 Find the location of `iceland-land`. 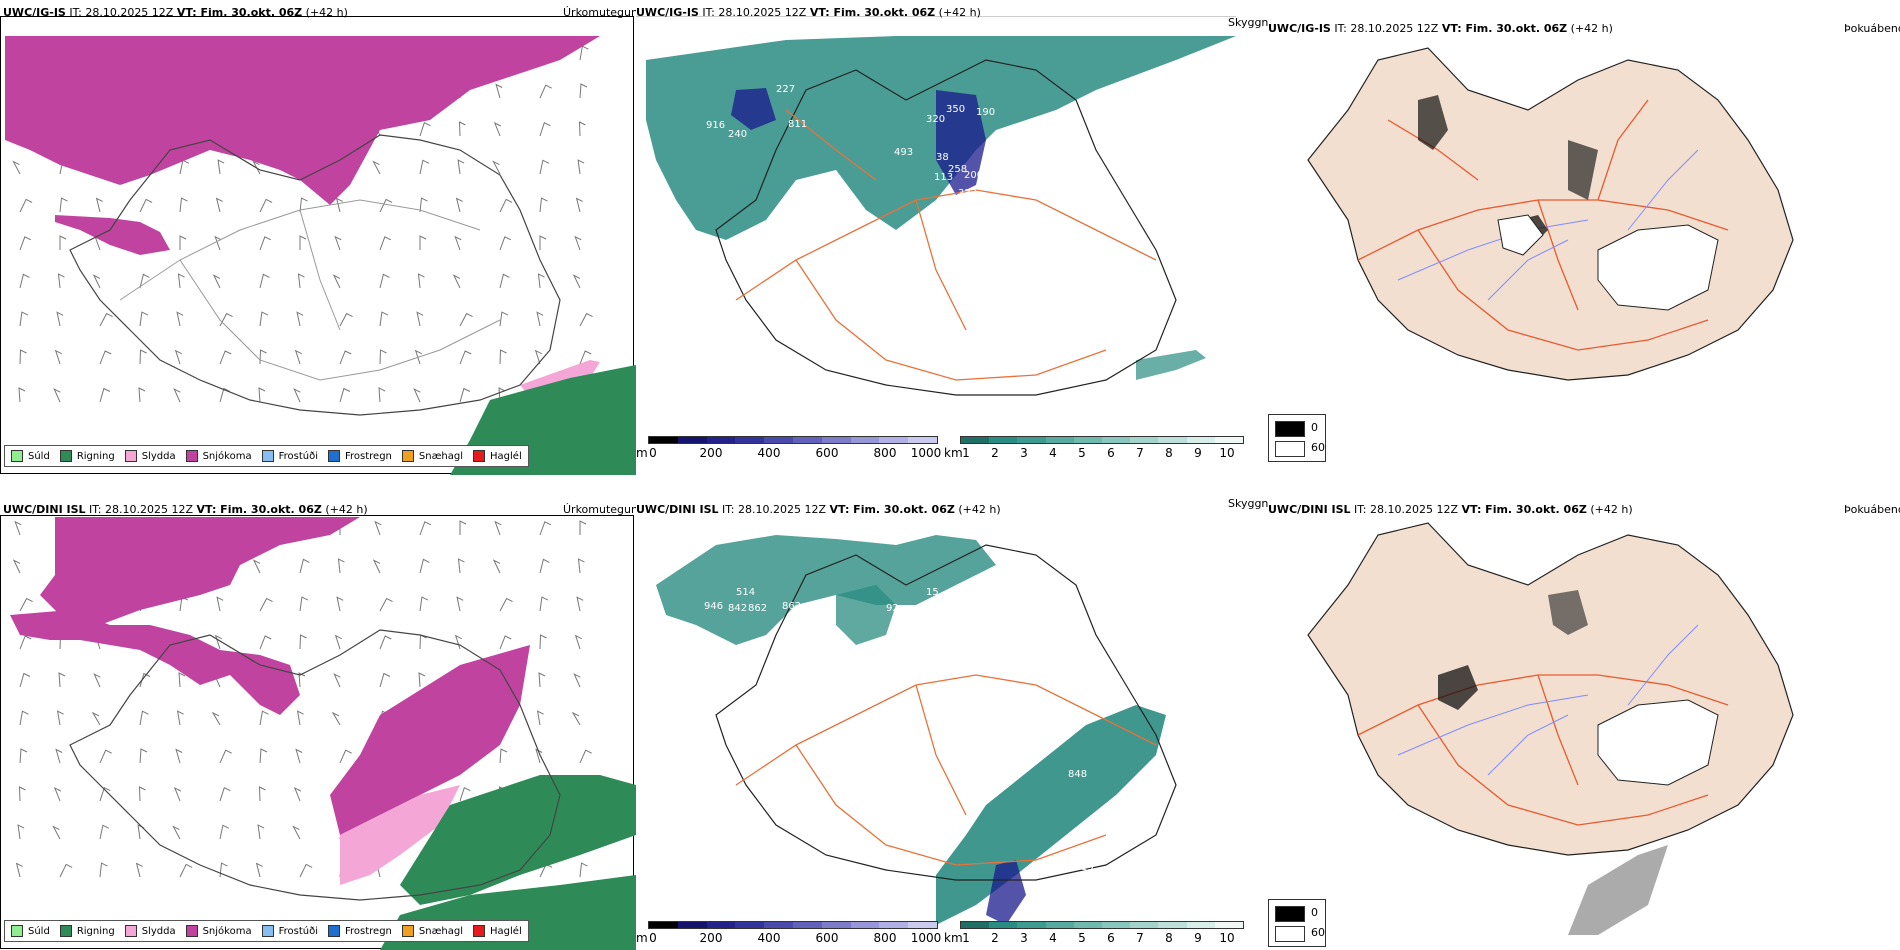

iceland-land is located at coordinates (1550, 214).